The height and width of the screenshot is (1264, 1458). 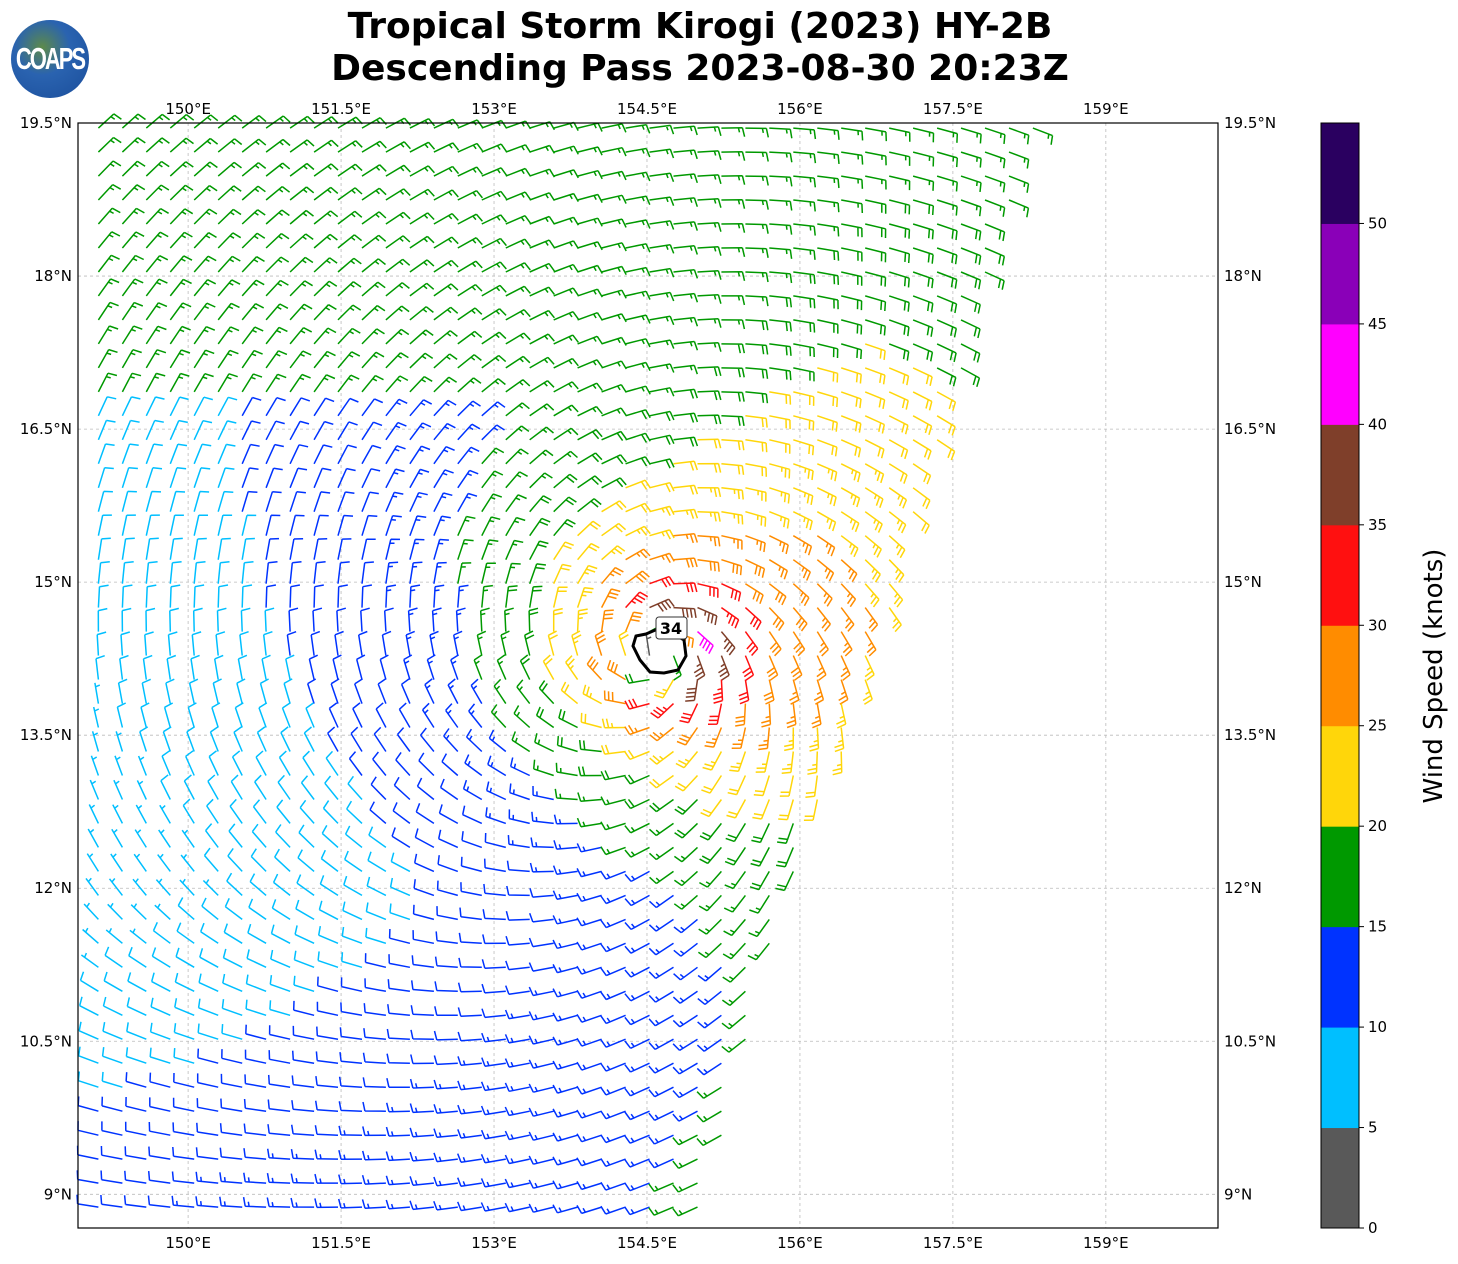 I want to click on y-tick-label-right: 9°N, so click(x=1238, y=1194).